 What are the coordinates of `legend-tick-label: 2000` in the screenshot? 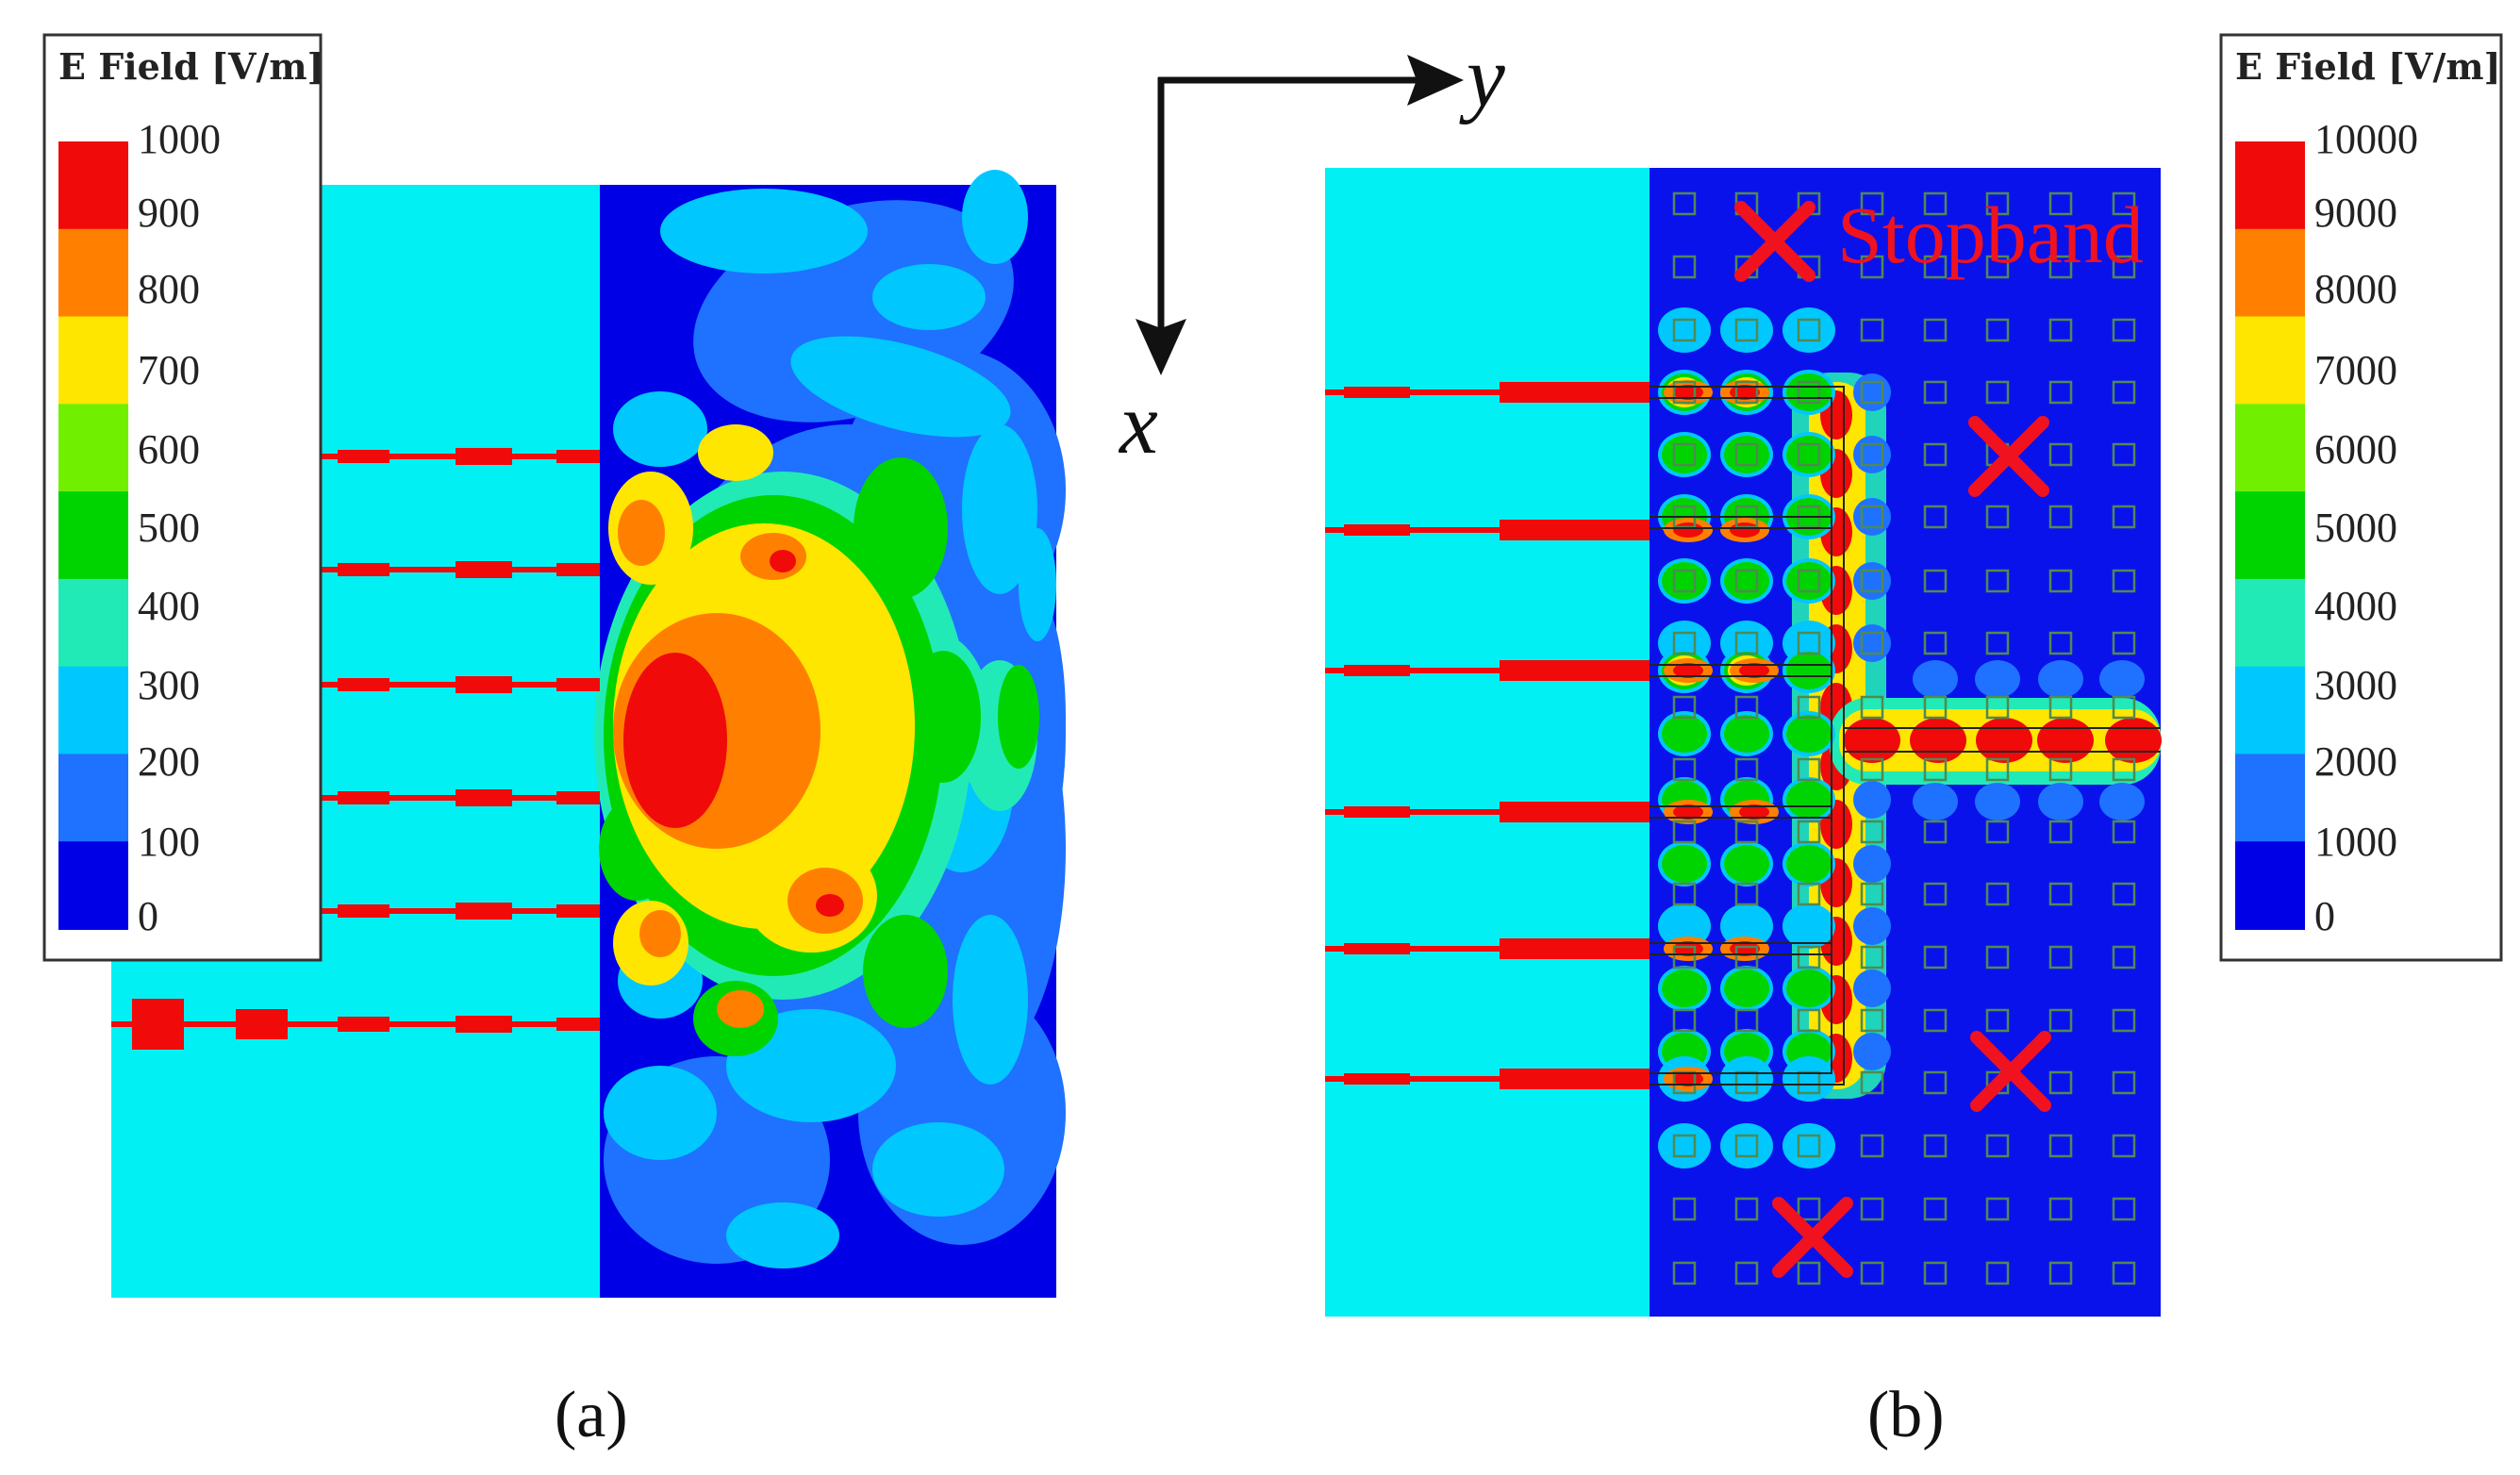 It's located at (2356, 761).